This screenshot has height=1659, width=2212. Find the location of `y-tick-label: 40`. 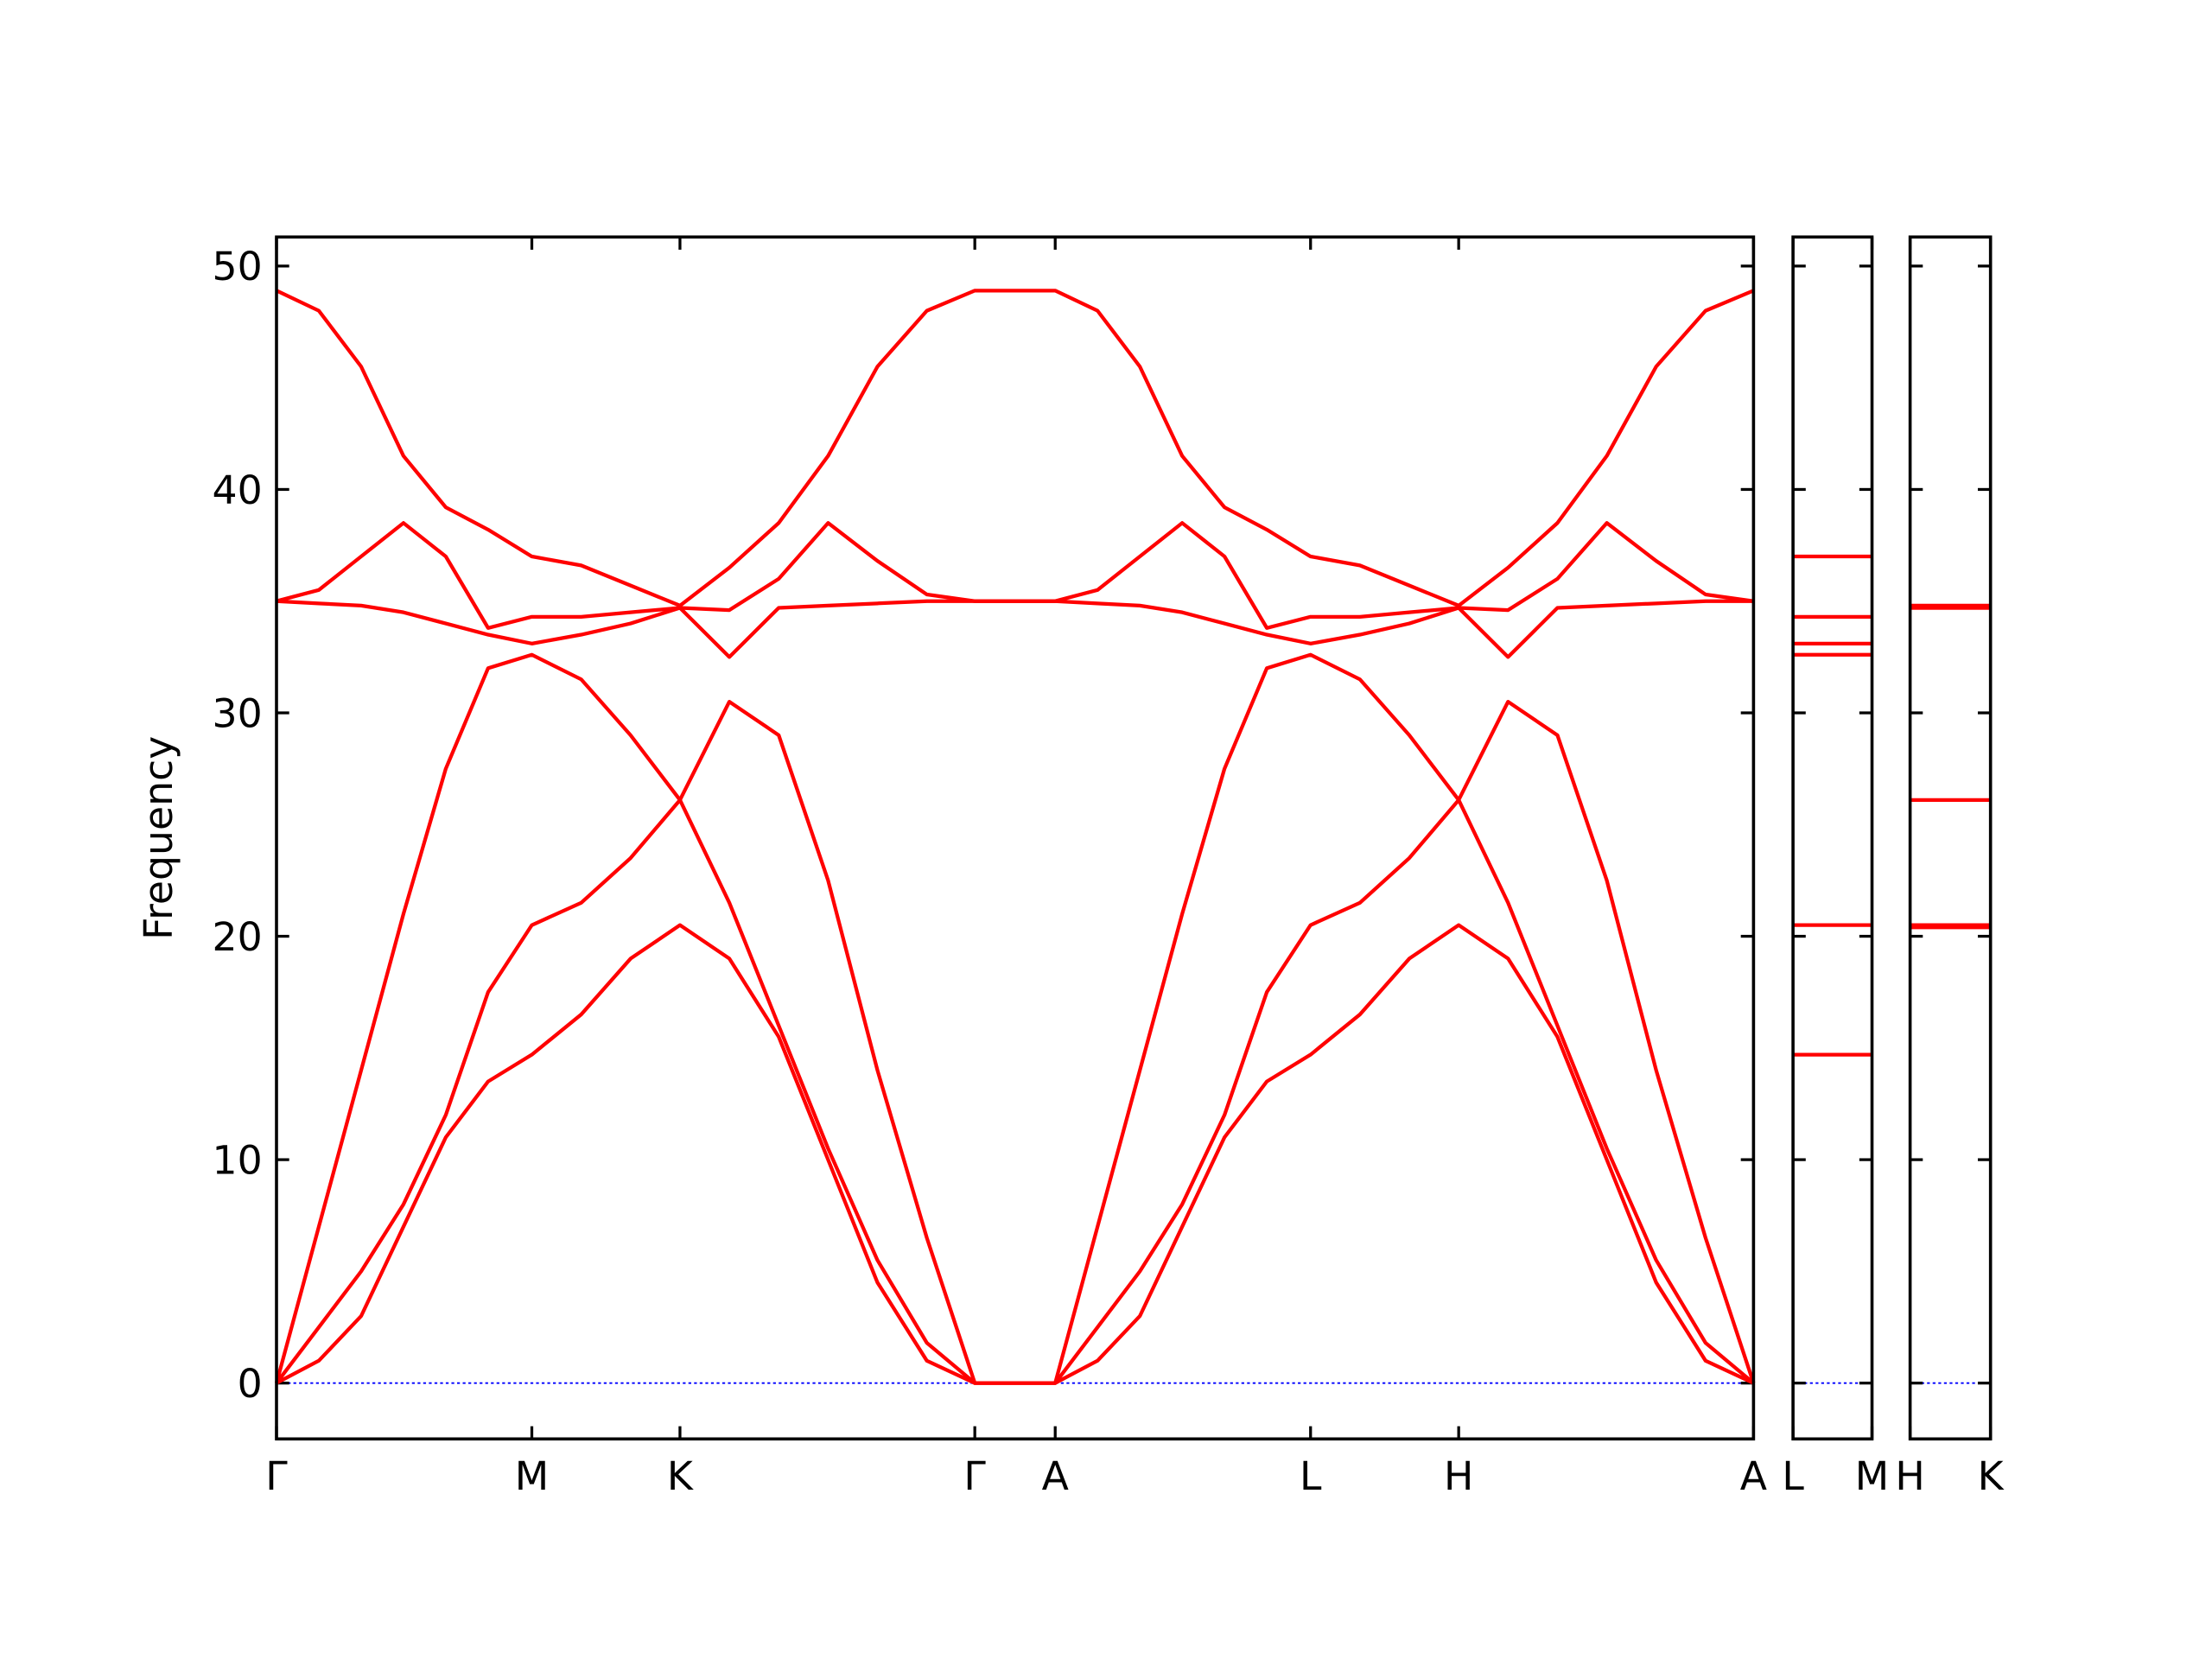

y-tick-label: 40 is located at coordinates (238, 490).